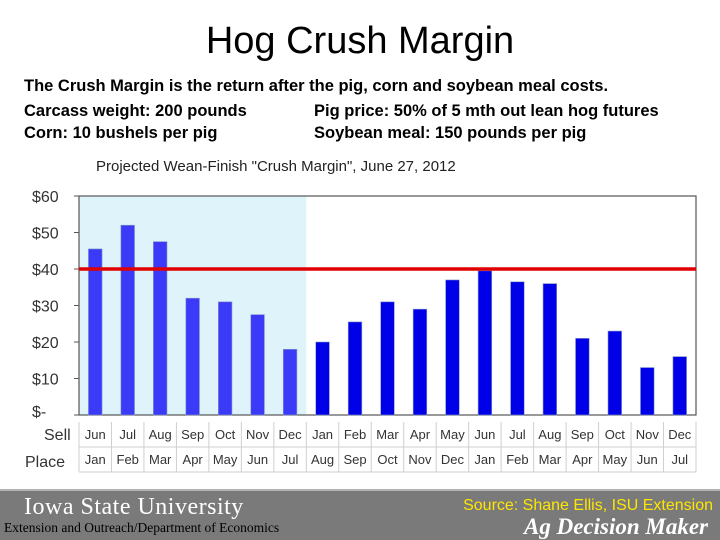  Describe the element at coordinates (360, 514) in the screenshot. I see `footer-bar` at that location.